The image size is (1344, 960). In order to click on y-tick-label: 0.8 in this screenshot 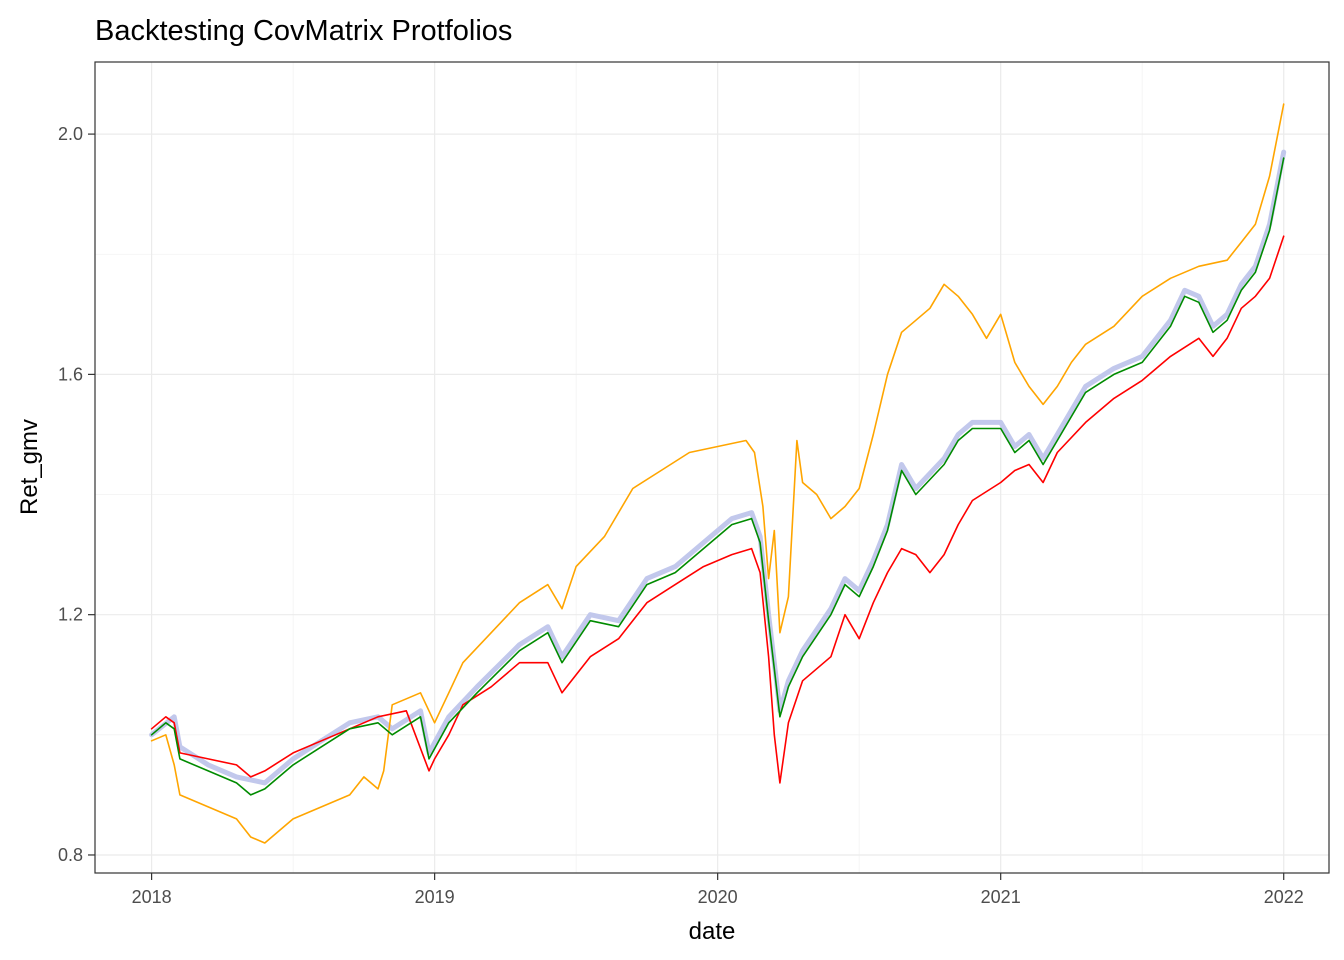, I will do `click(70, 855)`.